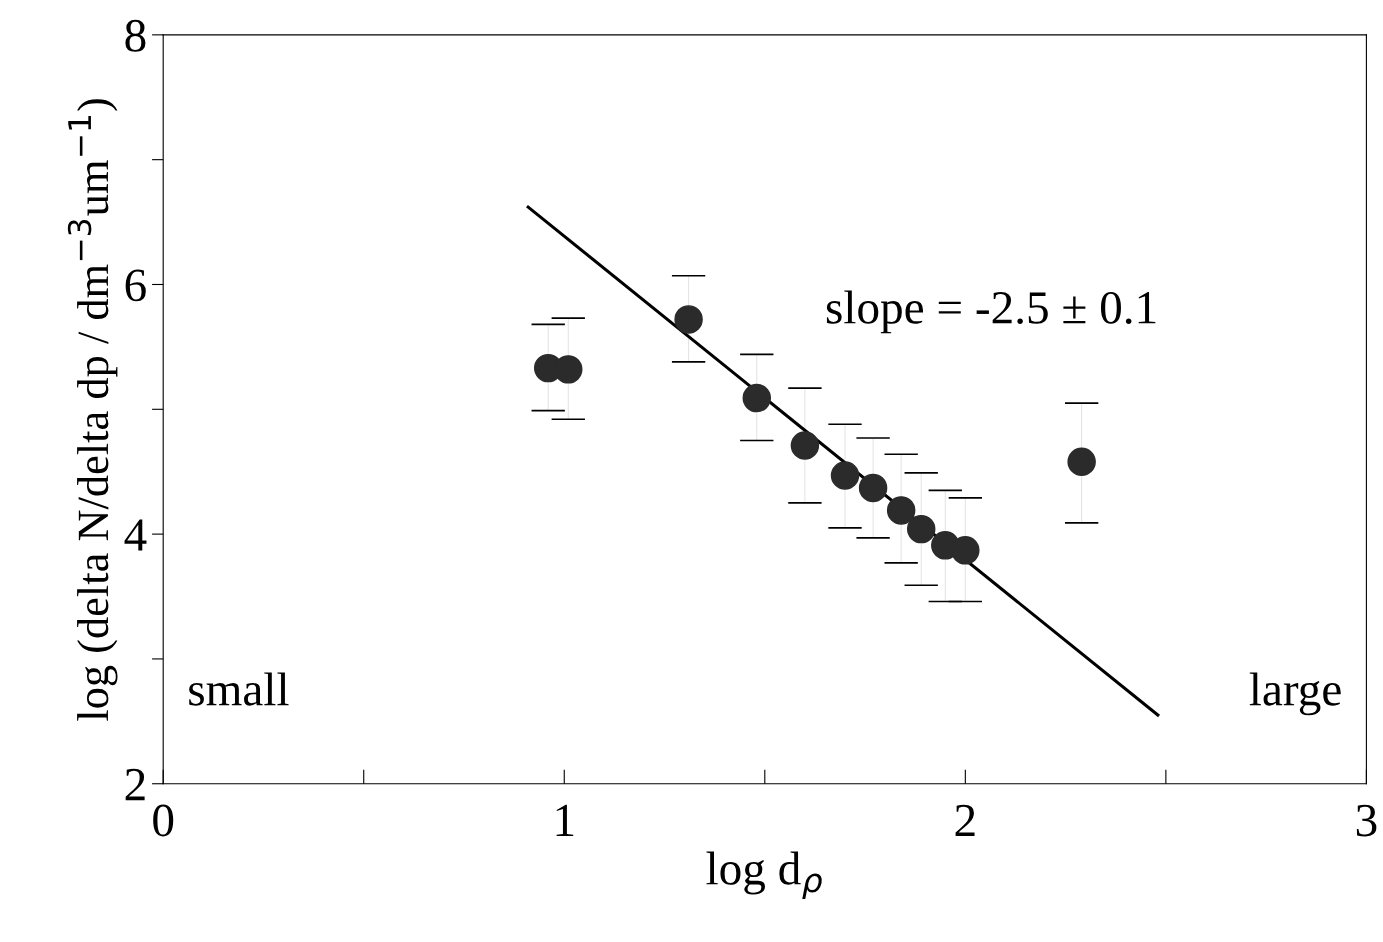 The width and height of the screenshot is (1383, 942). What do you see at coordinates (1295, 694) in the screenshot?
I see `annotation: large` at bounding box center [1295, 694].